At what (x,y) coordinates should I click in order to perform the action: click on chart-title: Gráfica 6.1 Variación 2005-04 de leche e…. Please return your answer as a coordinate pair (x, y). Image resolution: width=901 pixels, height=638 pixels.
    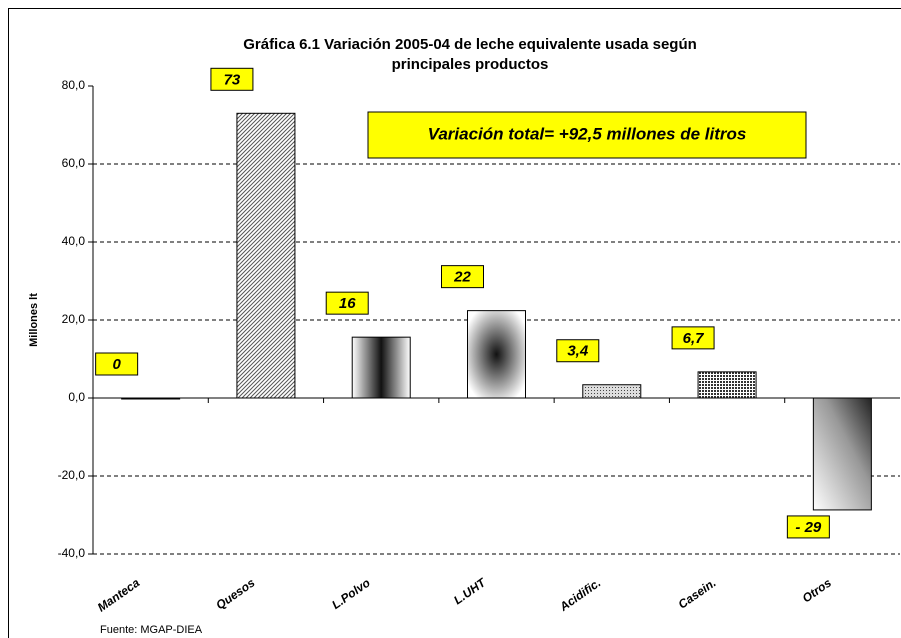
    Looking at the image, I should click on (470, 44).